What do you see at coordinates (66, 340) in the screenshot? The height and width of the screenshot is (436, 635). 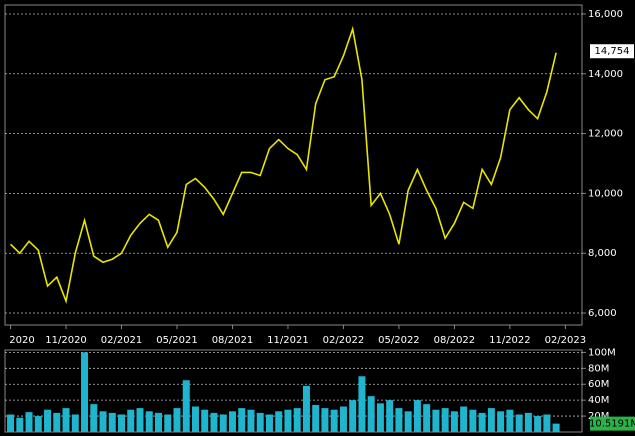 I see `x-tick-label: 11/2020` at bounding box center [66, 340].